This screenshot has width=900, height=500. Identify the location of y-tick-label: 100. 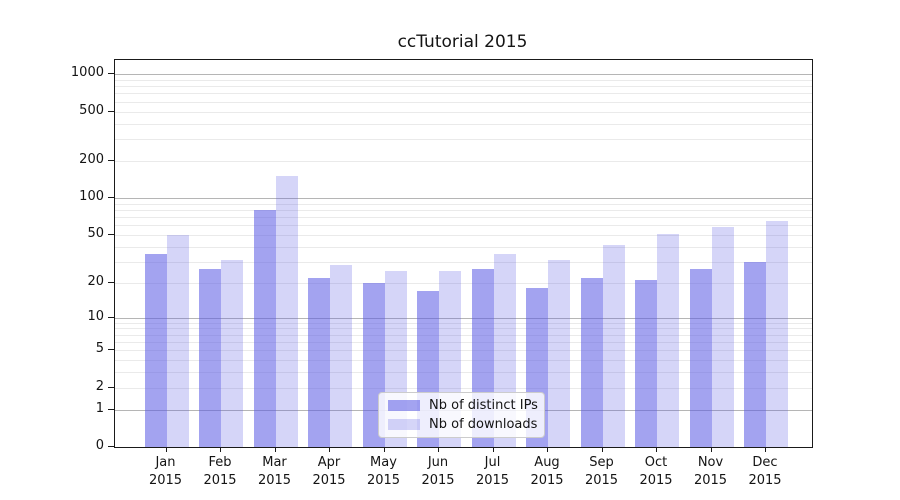
(91, 196).